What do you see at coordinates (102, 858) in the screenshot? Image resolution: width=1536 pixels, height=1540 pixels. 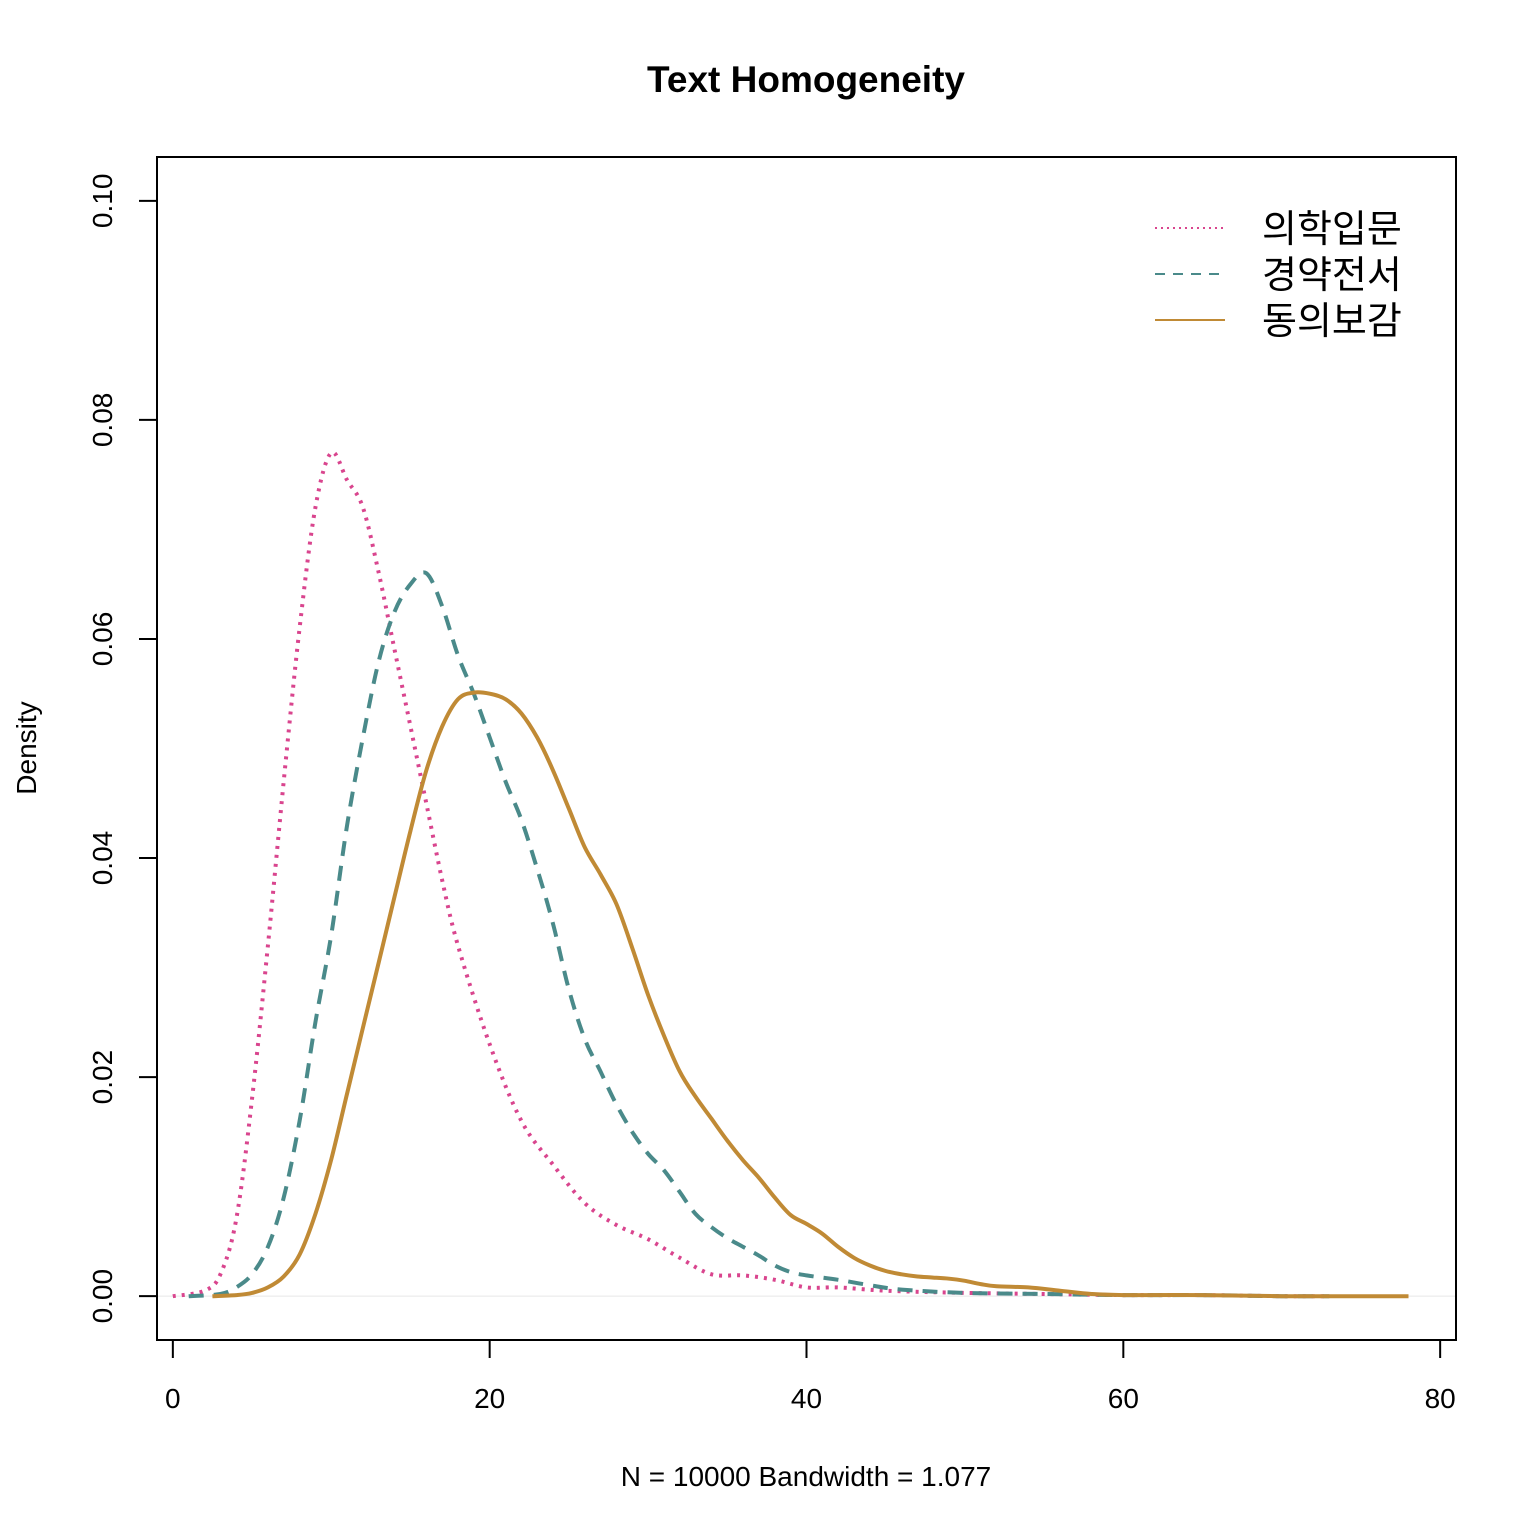 I see `y-tick-label: 0.04` at bounding box center [102, 858].